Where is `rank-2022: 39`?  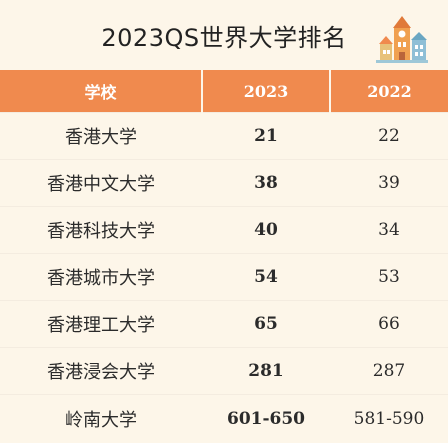 rank-2022: 39 is located at coordinates (389, 183).